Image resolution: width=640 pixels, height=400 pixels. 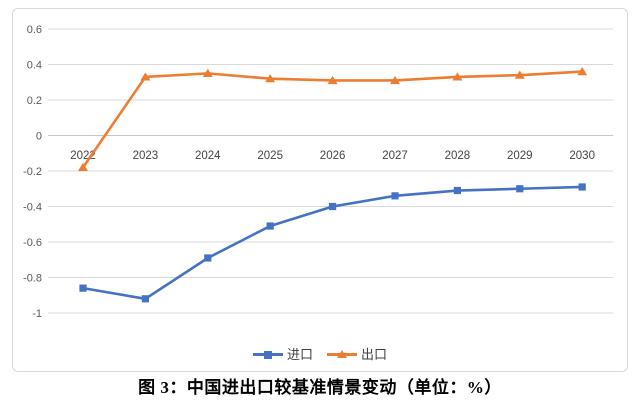 What do you see at coordinates (32, 243) in the screenshot?
I see `svg-text: -0.6` at bounding box center [32, 243].